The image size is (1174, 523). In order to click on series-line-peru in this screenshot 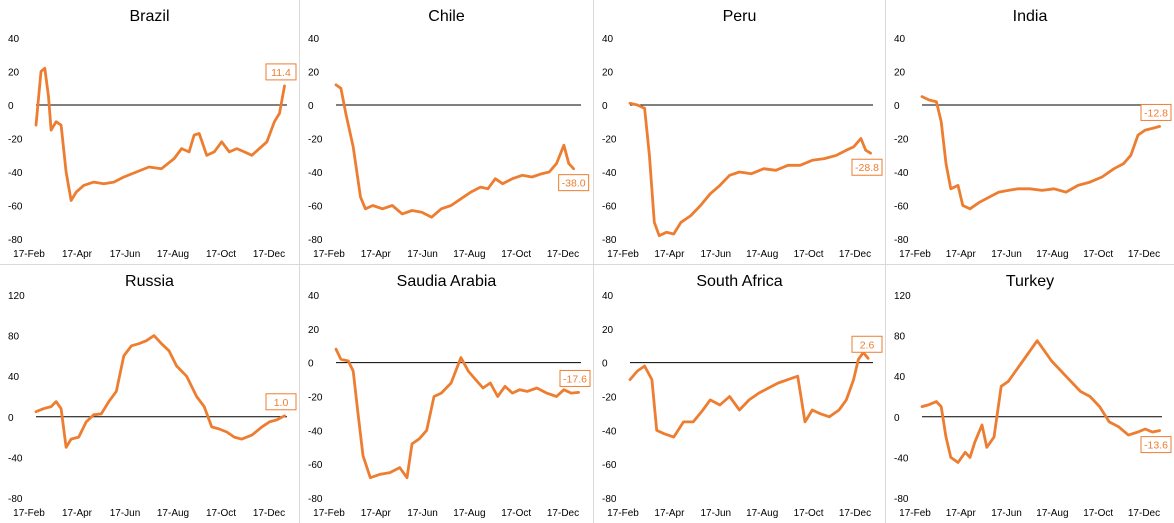, I will do `click(750, 169)`.